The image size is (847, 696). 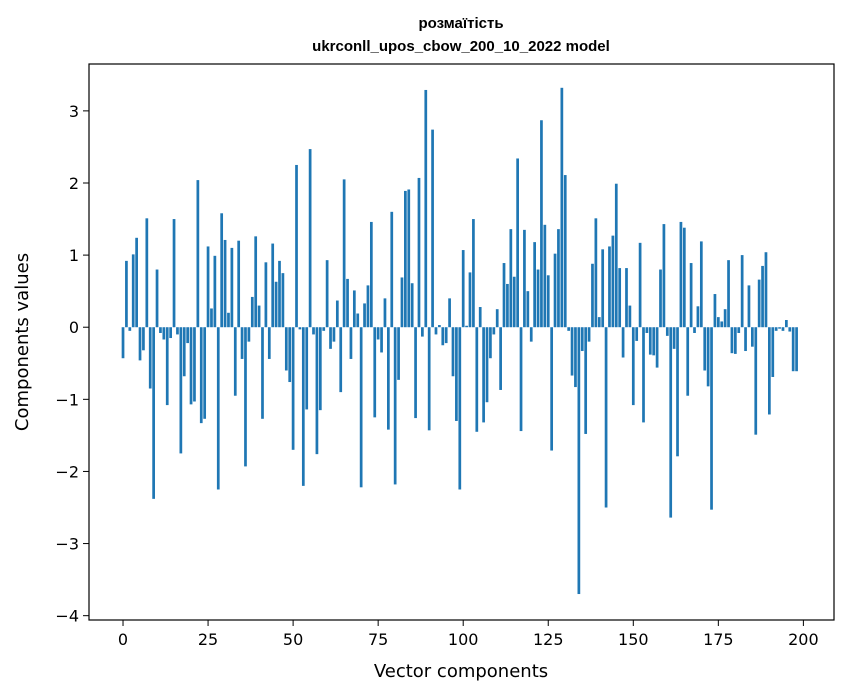 I want to click on x-axis-ticks: 0 25 50 75 100 125 150 175 200, so click(x=468, y=634).